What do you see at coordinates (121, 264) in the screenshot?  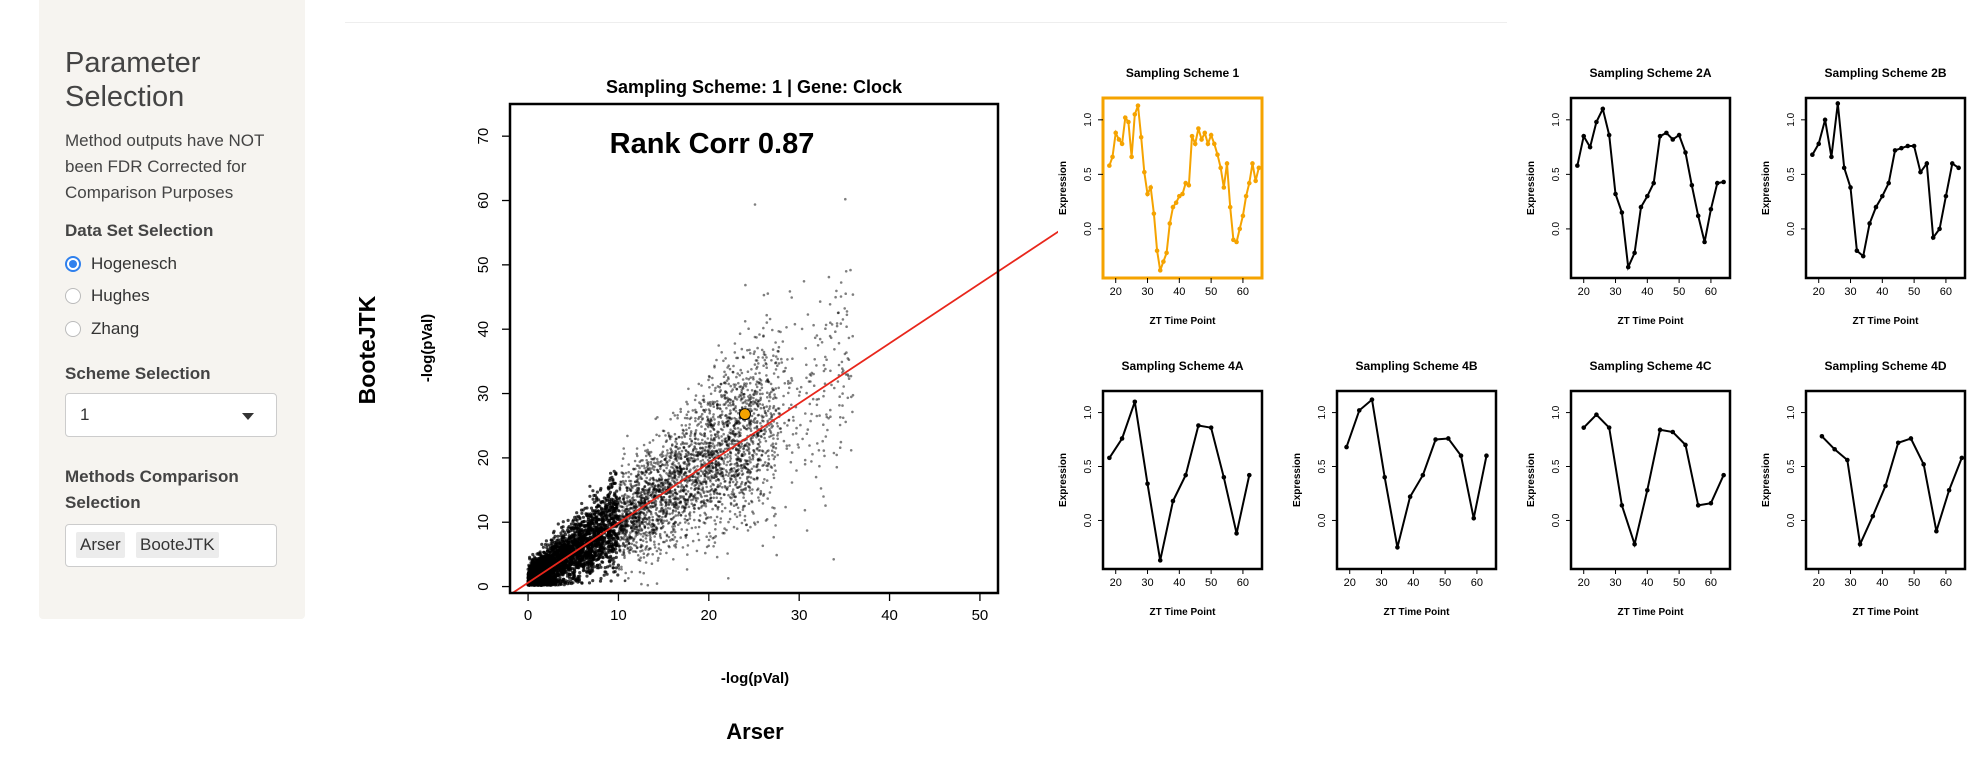 I see `radio-hogenesch: Hogenesch` at bounding box center [121, 264].